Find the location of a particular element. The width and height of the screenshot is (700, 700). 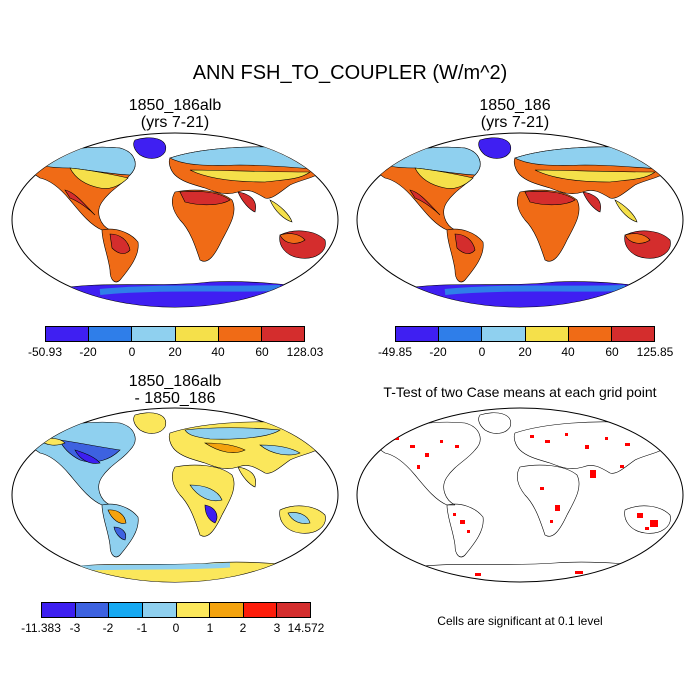

panel4-map is located at coordinates (520, 495).